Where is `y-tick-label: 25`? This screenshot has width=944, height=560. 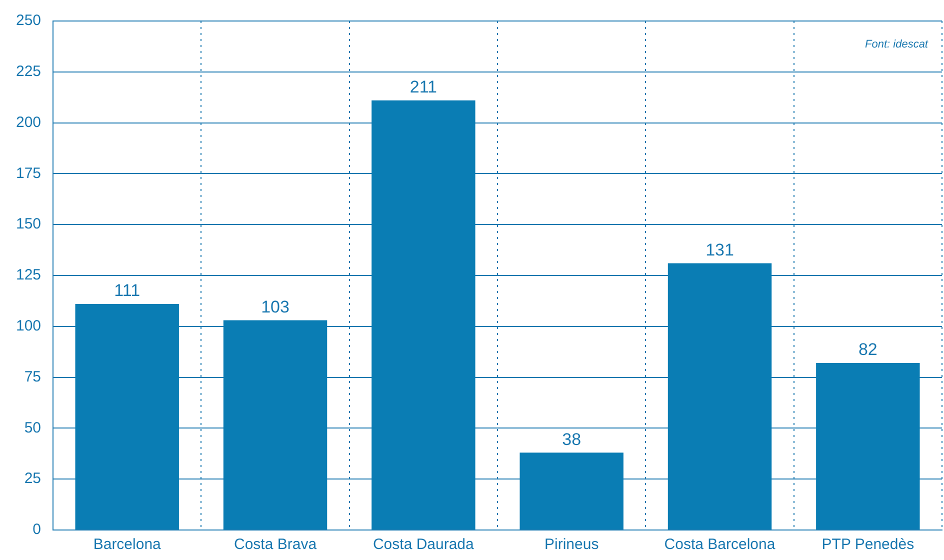 y-tick-label: 25 is located at coordinates (33, 479).